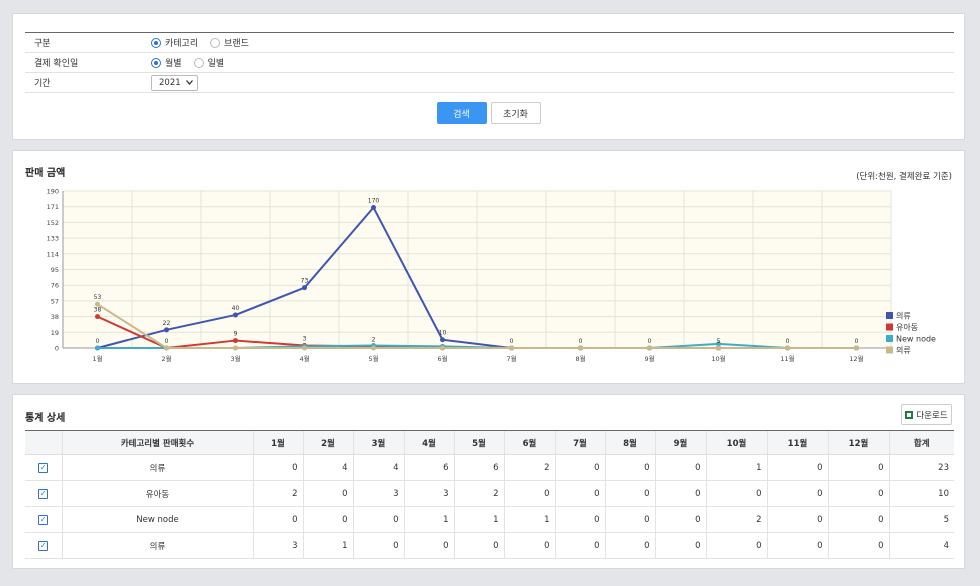 The width and height of the screenshot is (980, 586). Describe the element at coordinates (157, 493) in the screenshot. I see `category-cell: 유아동` at that location.